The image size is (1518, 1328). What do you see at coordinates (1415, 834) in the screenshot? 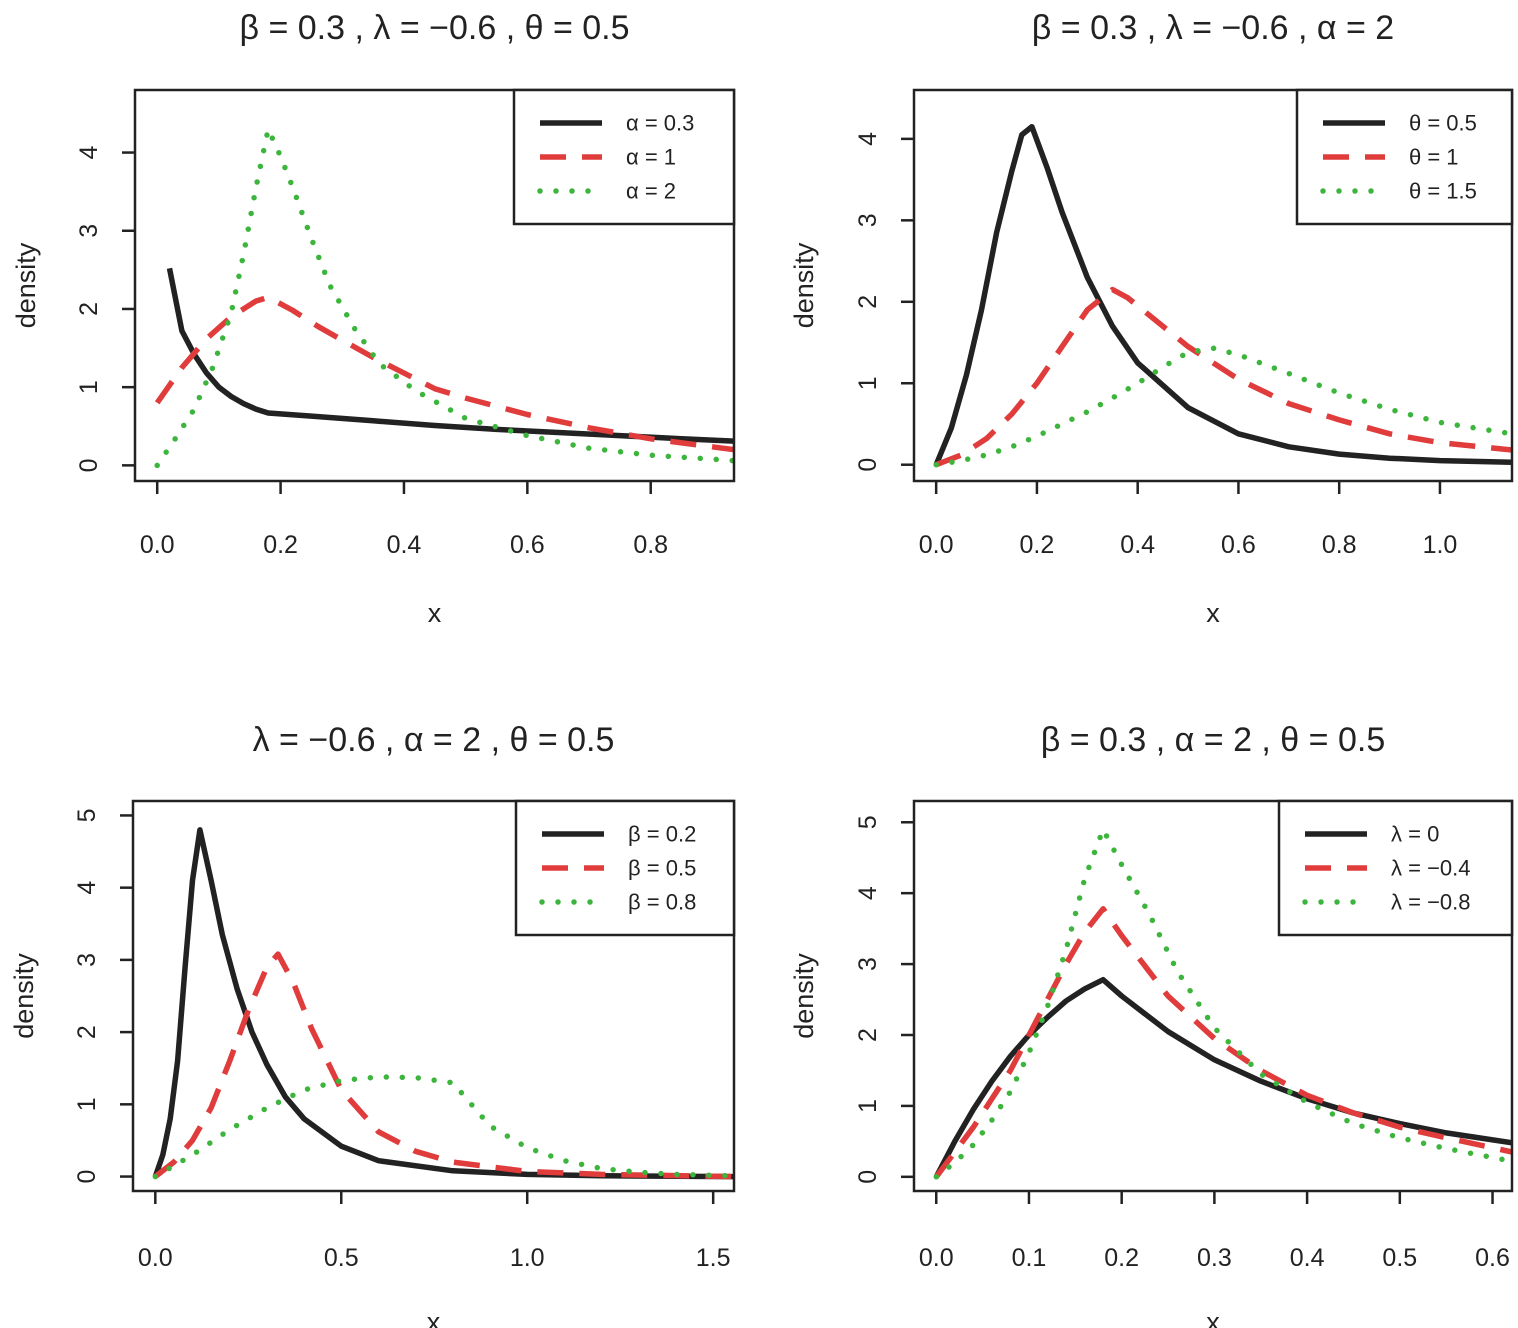
I see `legend-label-1: λ = 0` at bounding box center [1415, 834].